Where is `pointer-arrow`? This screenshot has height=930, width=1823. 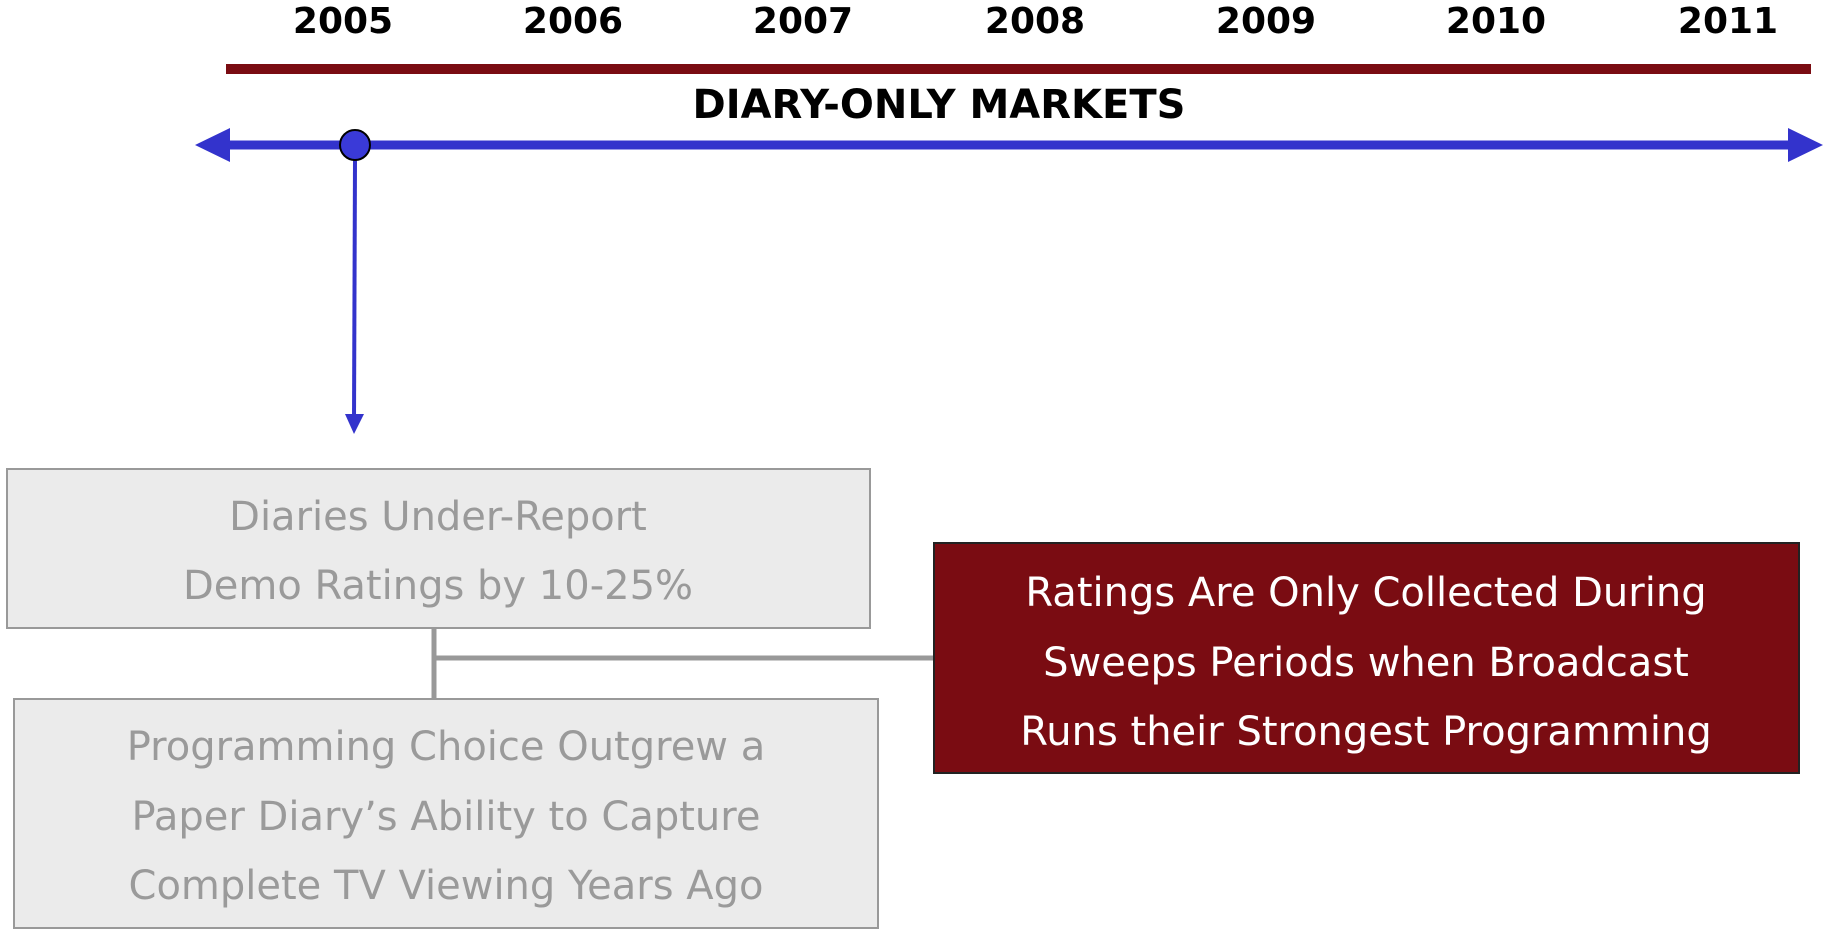
pointer-arrow is located at coordinates (354, 424).